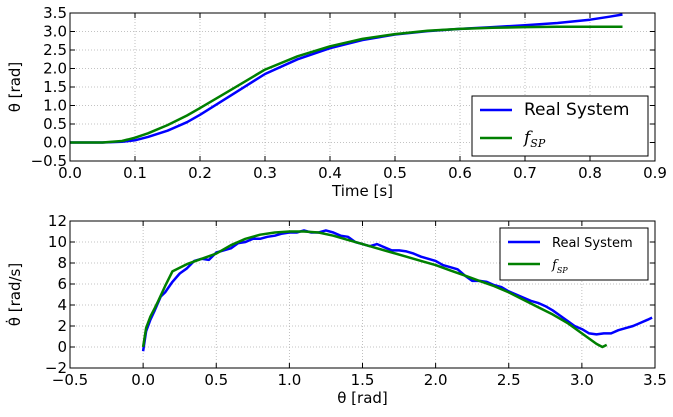 The image size is (673, 417). I want to click on y-axis-label: θ [rad], so click(15, 87).